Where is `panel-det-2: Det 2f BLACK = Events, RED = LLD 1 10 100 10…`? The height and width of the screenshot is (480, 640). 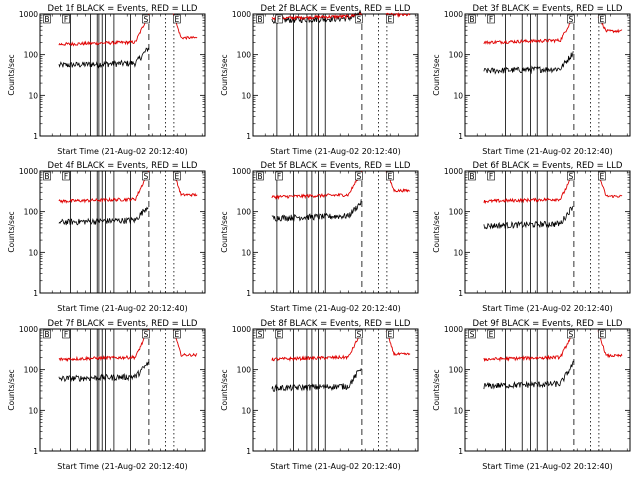
panel-det-2: Det 2f BLACK = Events, RED = LLD 1 10 100 10… is located at coordinates (319, 80).